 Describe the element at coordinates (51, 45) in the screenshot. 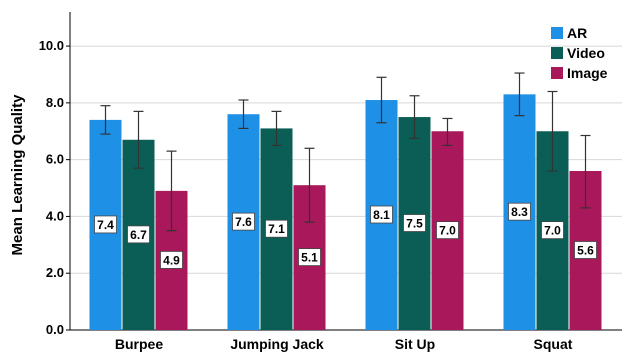

I see `y-tick-label: 10.0` at that location.